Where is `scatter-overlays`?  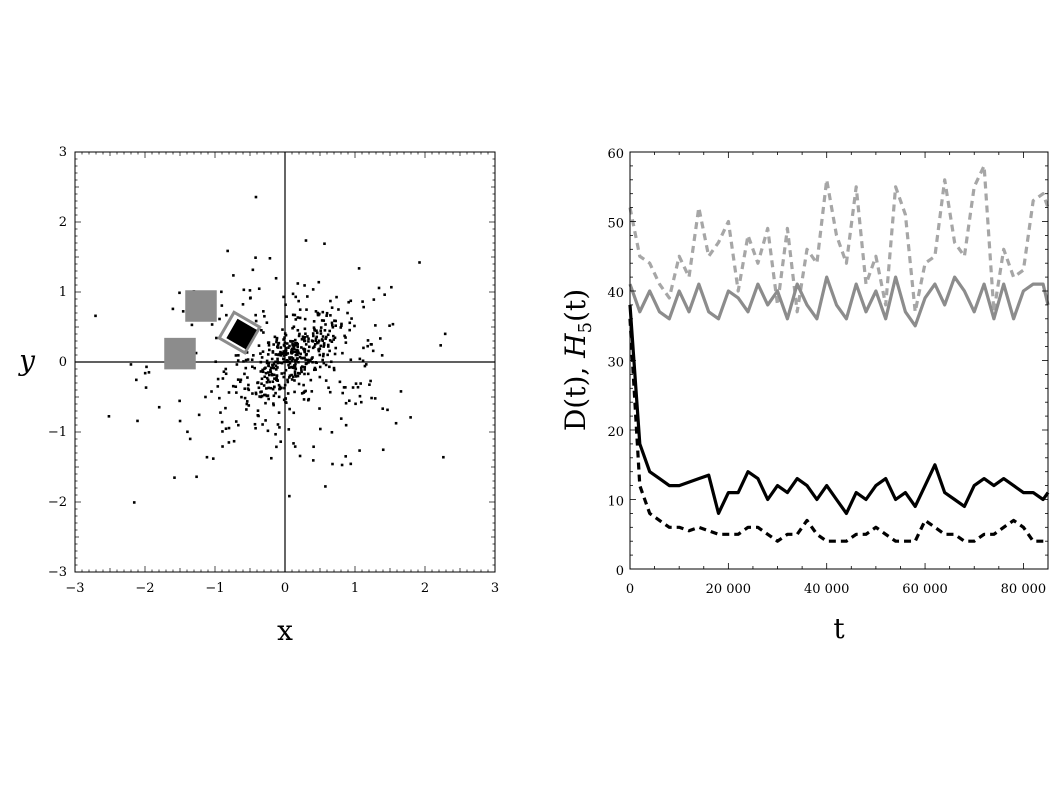
scatter-overlays is located at coordinates (213, 330).